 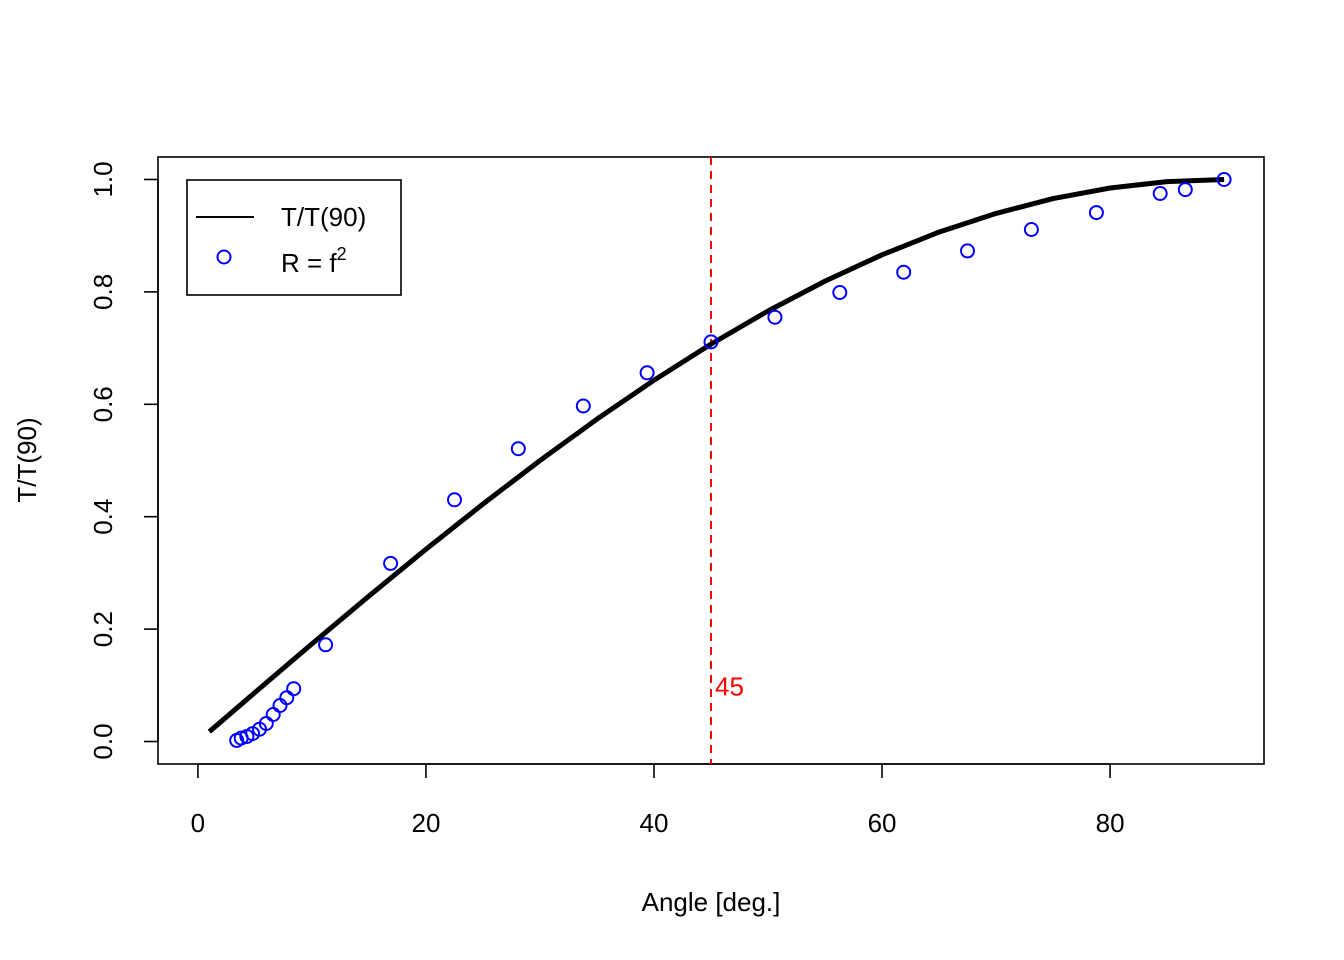 I want to click on x-axis-title: Angle [deg.], so click(x=711, y=902).